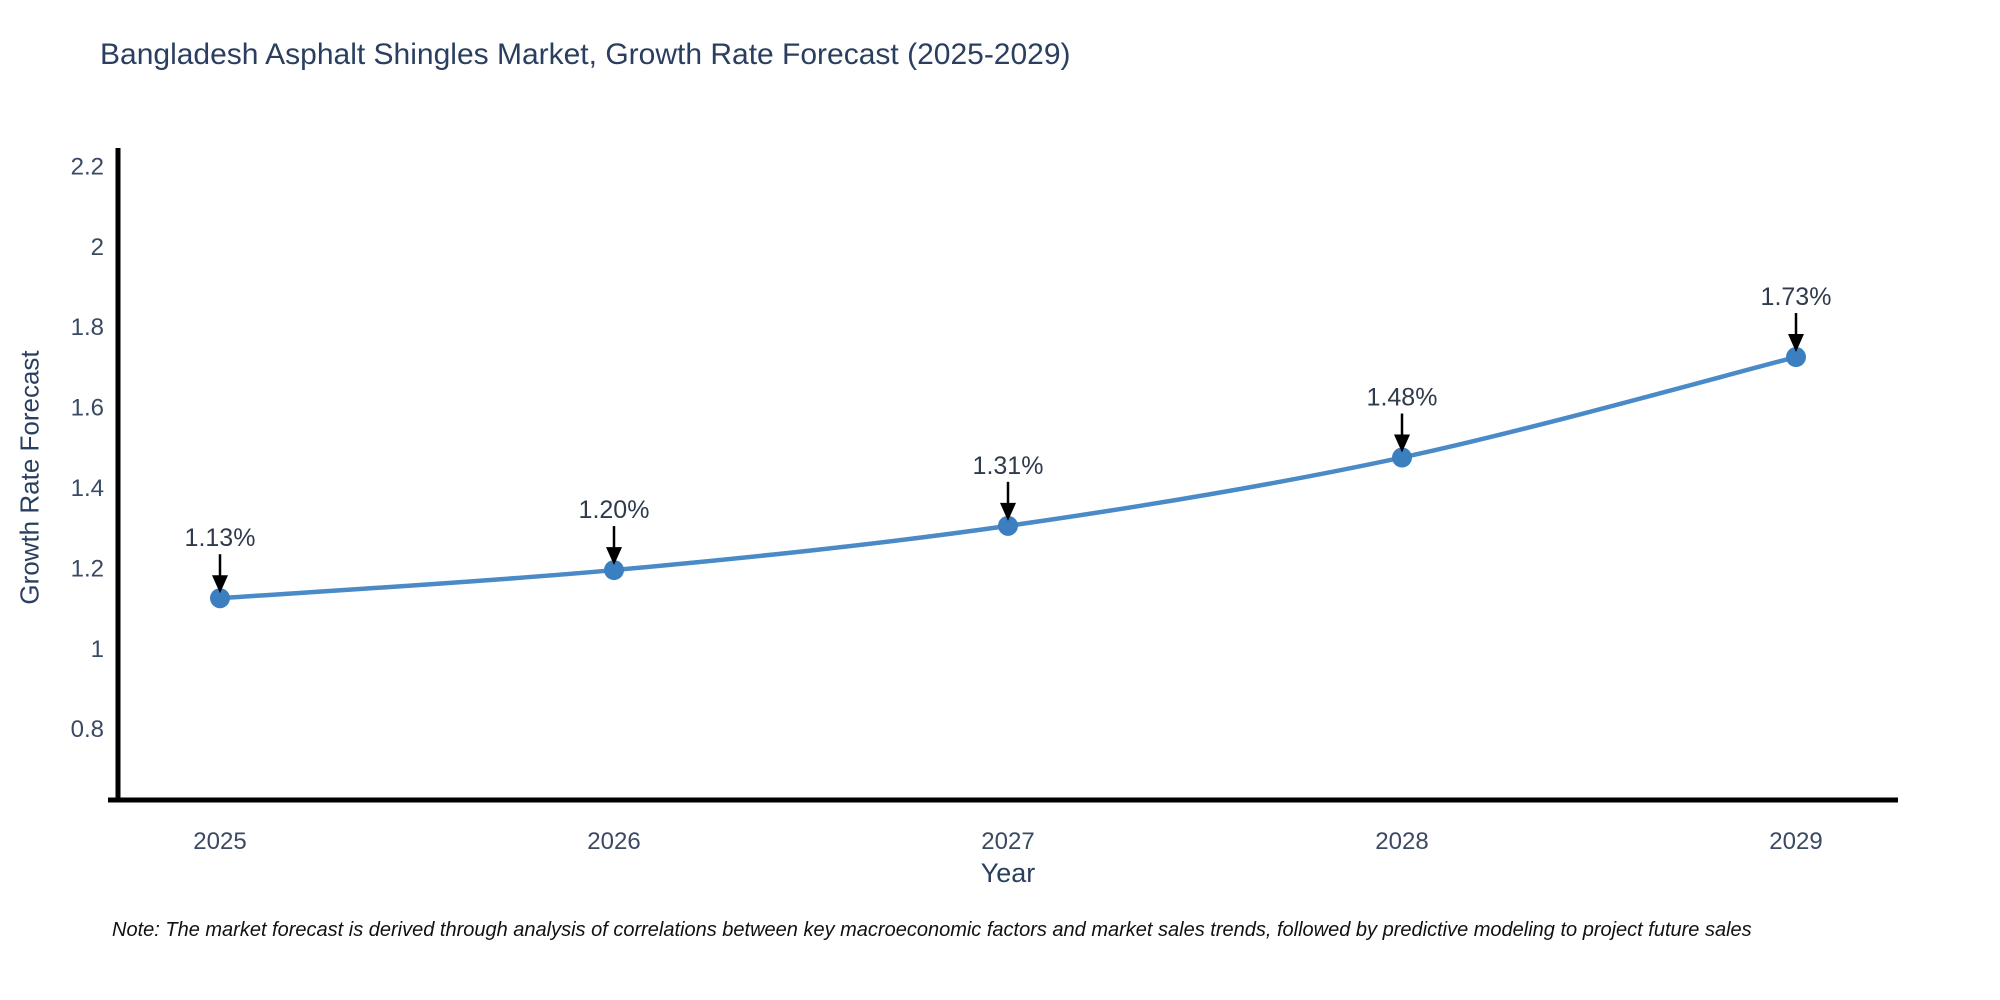  What do you see at coordinates (87, 408) in the screenshot?
I see `y-tick-label: 1.6` at bounding box center [87, 408].